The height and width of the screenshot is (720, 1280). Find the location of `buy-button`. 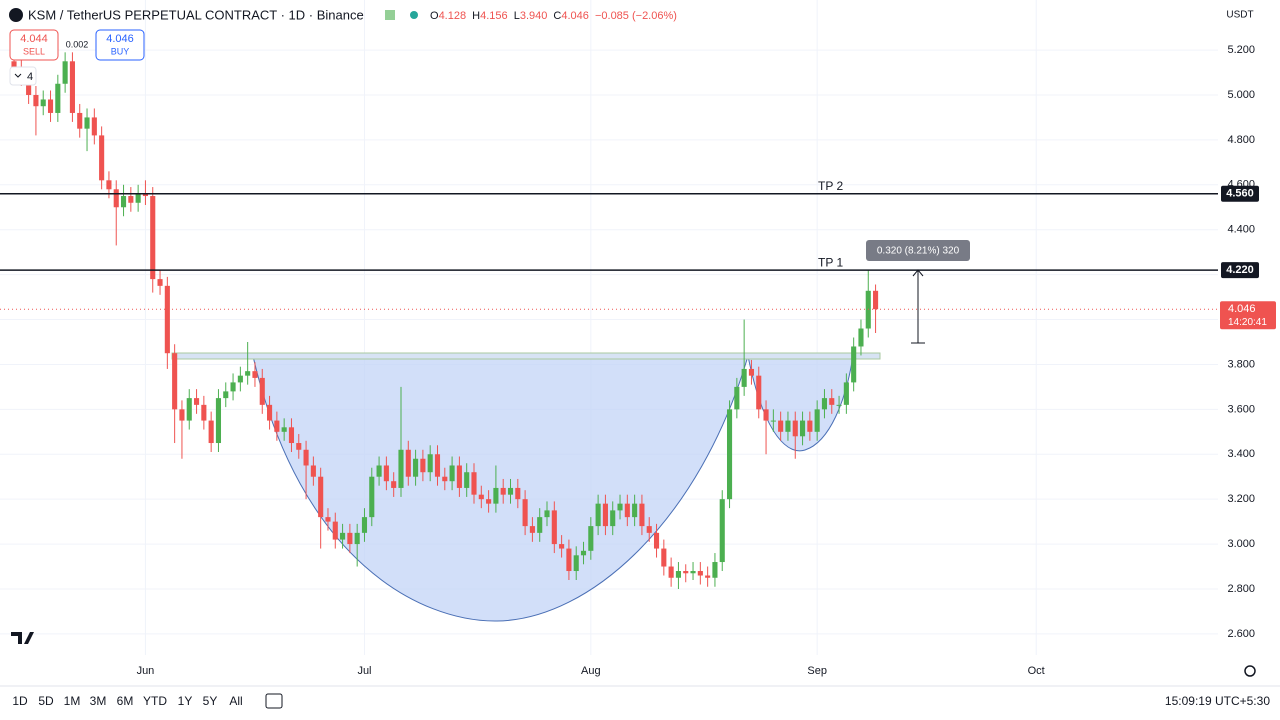

buy-button is located at coordinates (120, 45).